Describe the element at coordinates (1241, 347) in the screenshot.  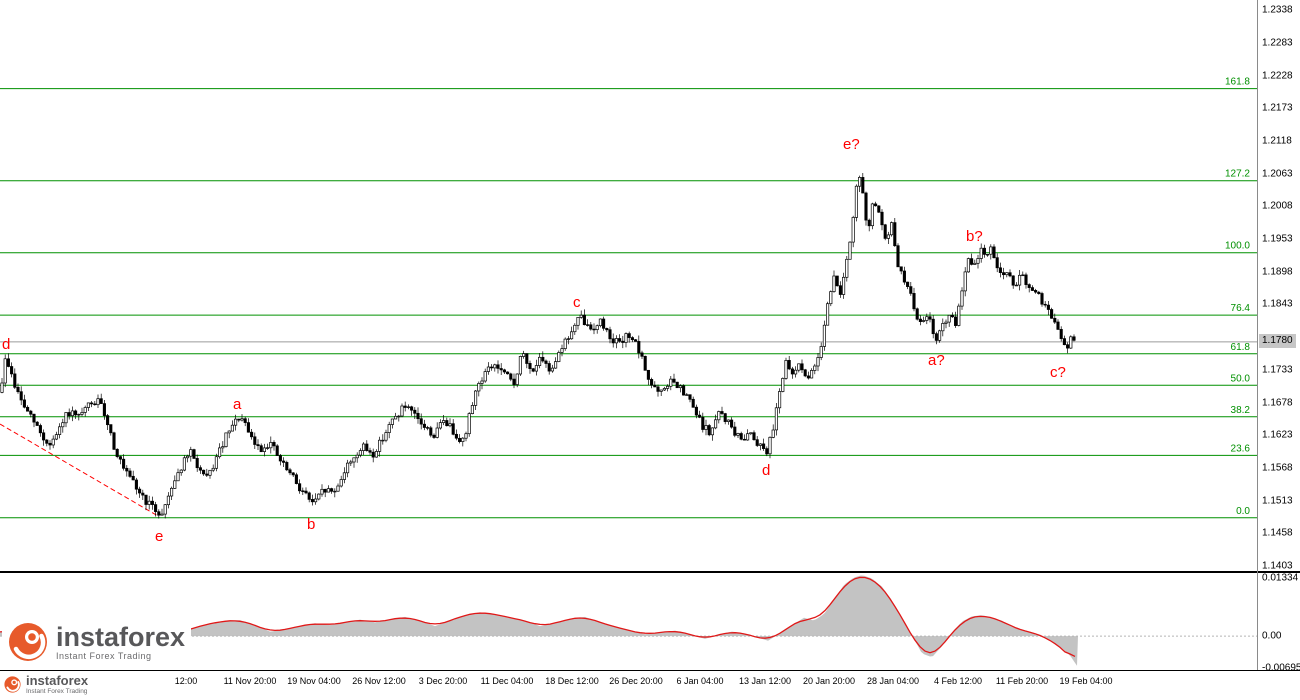
I see `fib-level-label: 61.8` at that location.